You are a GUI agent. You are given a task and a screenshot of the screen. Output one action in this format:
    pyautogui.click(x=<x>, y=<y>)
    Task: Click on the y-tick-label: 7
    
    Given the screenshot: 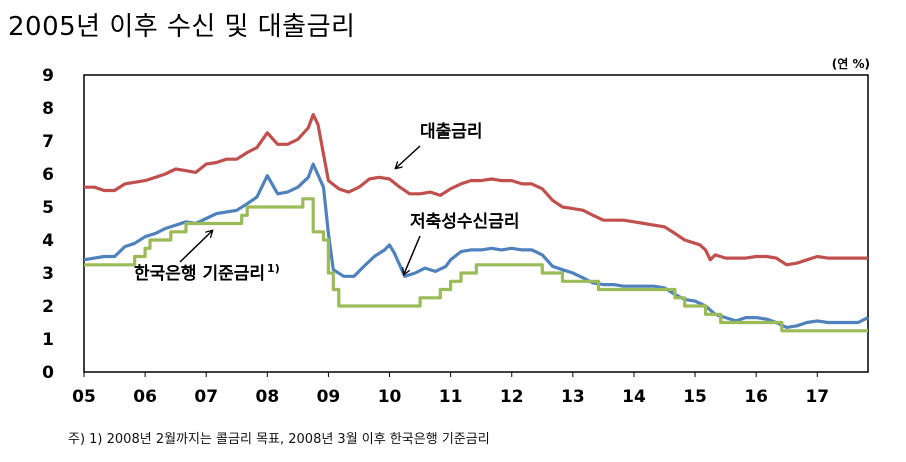 What is the action you would take?
    pyautogui.click(x=48, y=142)
    